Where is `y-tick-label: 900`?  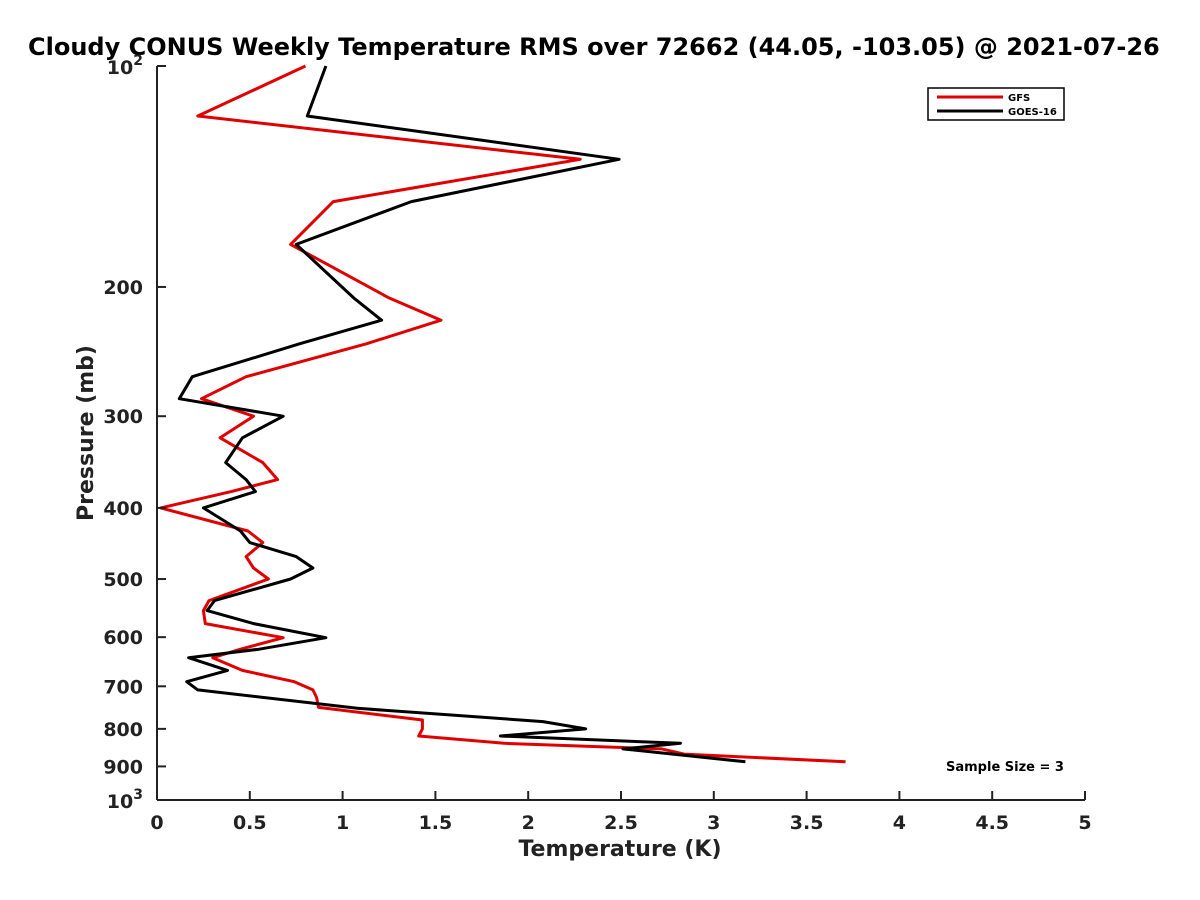
y-tick-label: 900 is located at coordinates (123, 767).